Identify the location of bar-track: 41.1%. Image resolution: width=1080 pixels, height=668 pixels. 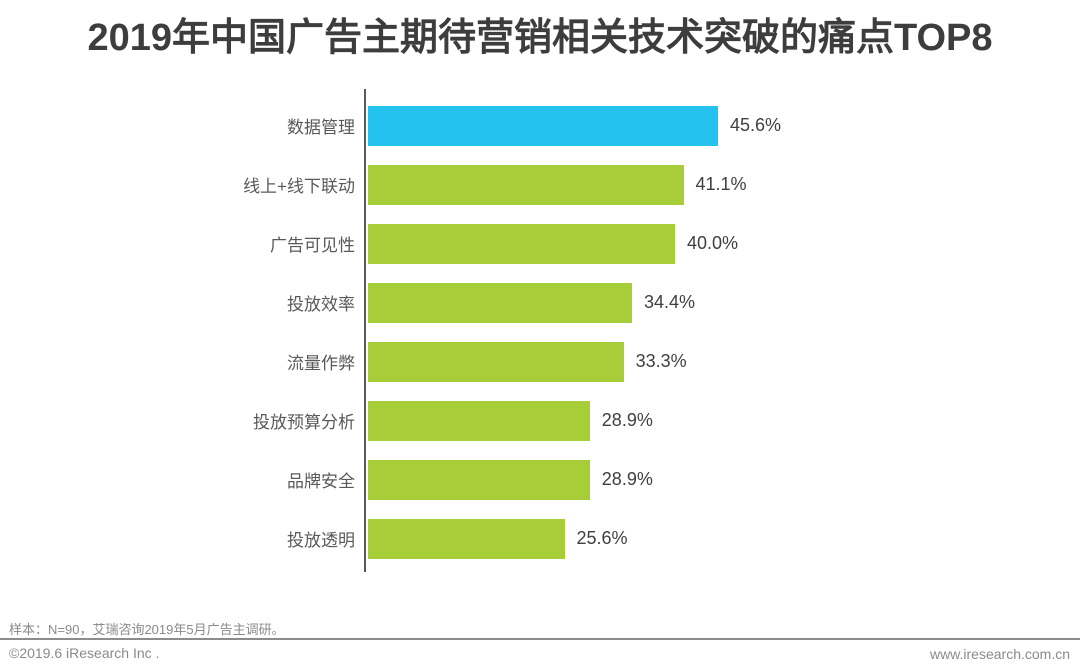
(724, 184).